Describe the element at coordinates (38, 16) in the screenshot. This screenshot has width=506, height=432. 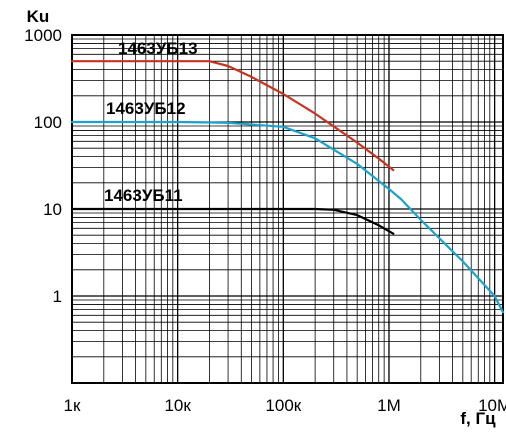
I see `y-axis-label: Ku` at that location.